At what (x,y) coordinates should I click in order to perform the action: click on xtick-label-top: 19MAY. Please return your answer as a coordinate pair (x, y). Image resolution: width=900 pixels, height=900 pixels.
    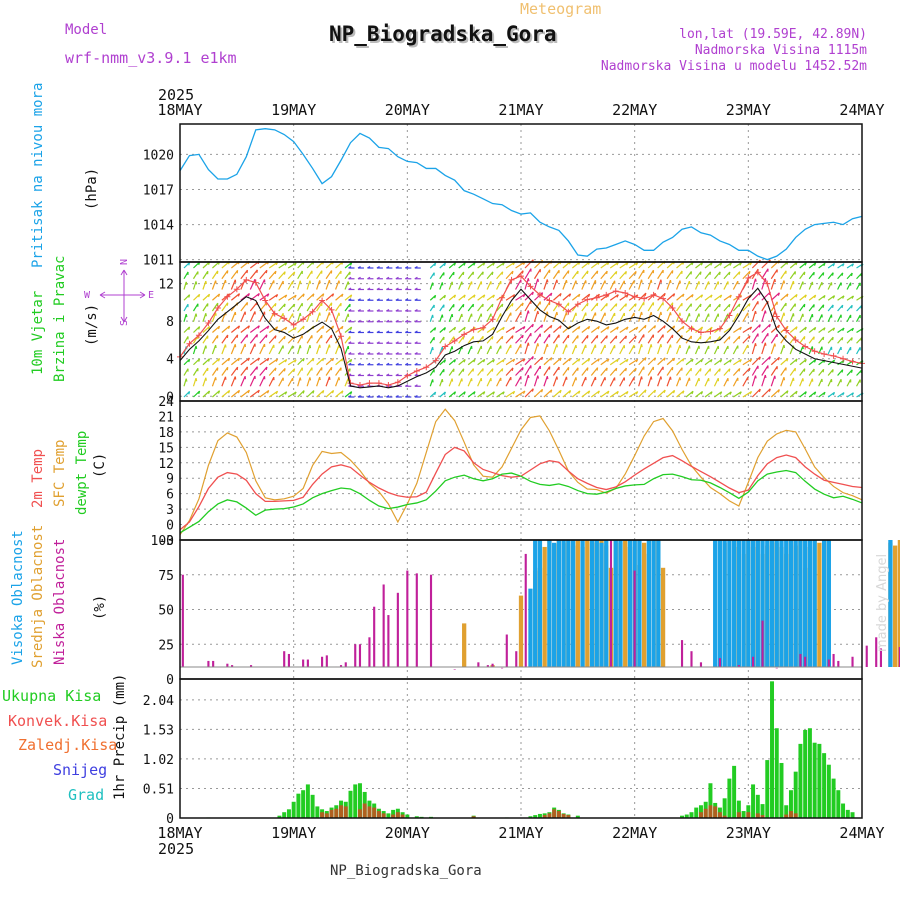
    Looking at the image, I should click on (293, 110).